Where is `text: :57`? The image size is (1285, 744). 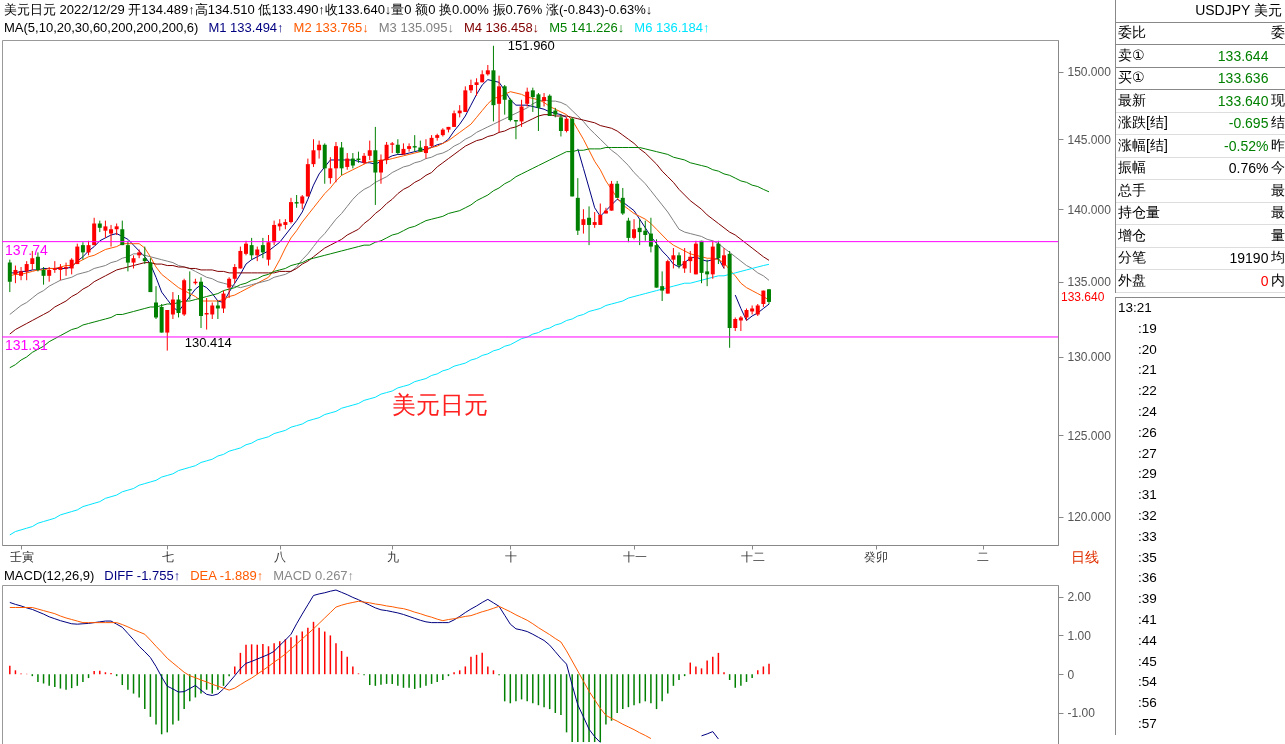 text: :57 is located at coordinates (1147, 723).